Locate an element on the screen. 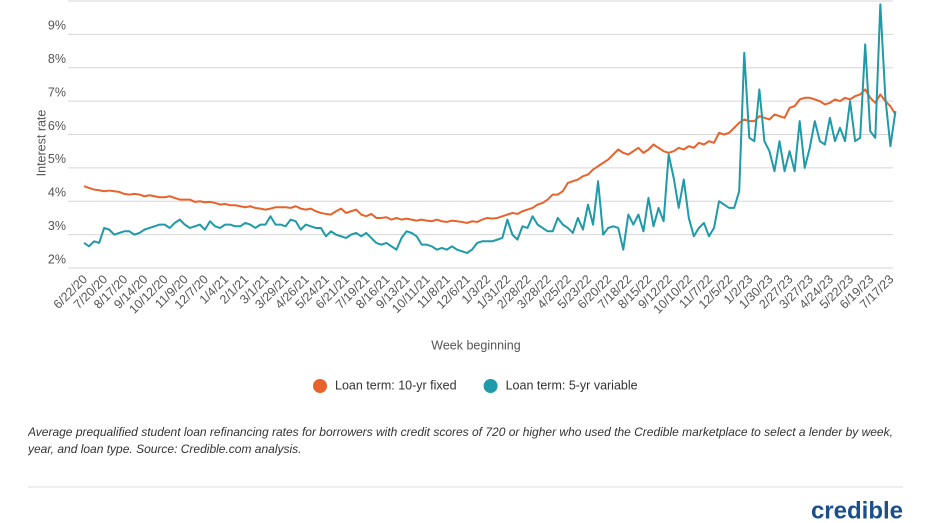 Image resolution: width=931 pixels, height=523 pixels. y-tick-label: 6% is located at coordinates (57, 126).